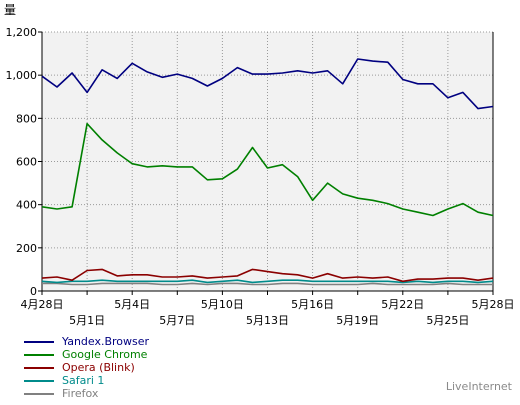 The image size is (520, 405). Describe the element at coordinates (105, 354) in the screenshot. I see `legend-label: Google Chrome` at that location.